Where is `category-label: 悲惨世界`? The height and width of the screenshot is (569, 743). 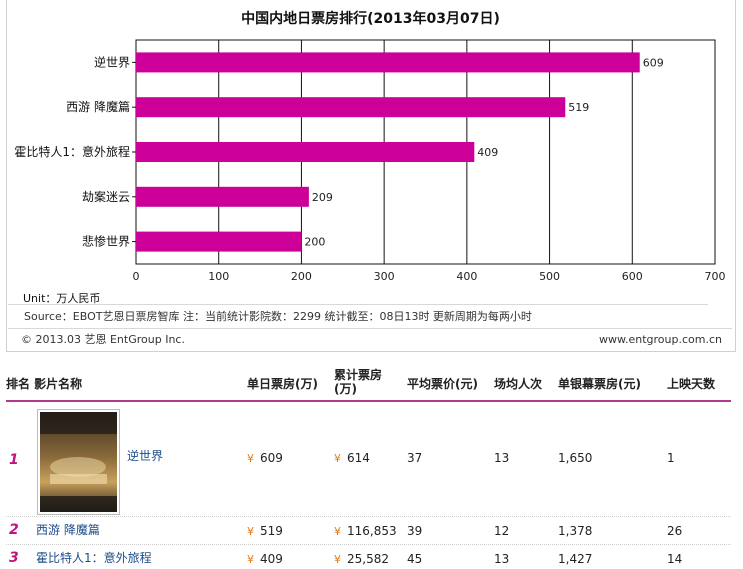 category-label: 悲惨世界 is located at coordinates (106, 241).